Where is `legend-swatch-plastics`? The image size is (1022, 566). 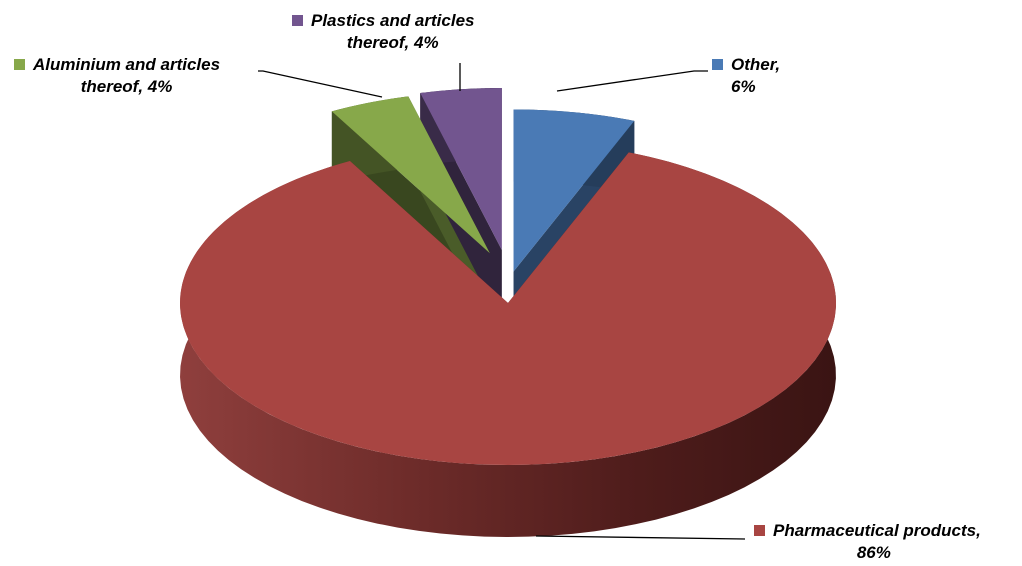
legend-swatch-plastics is located at coordinates (297, 20).